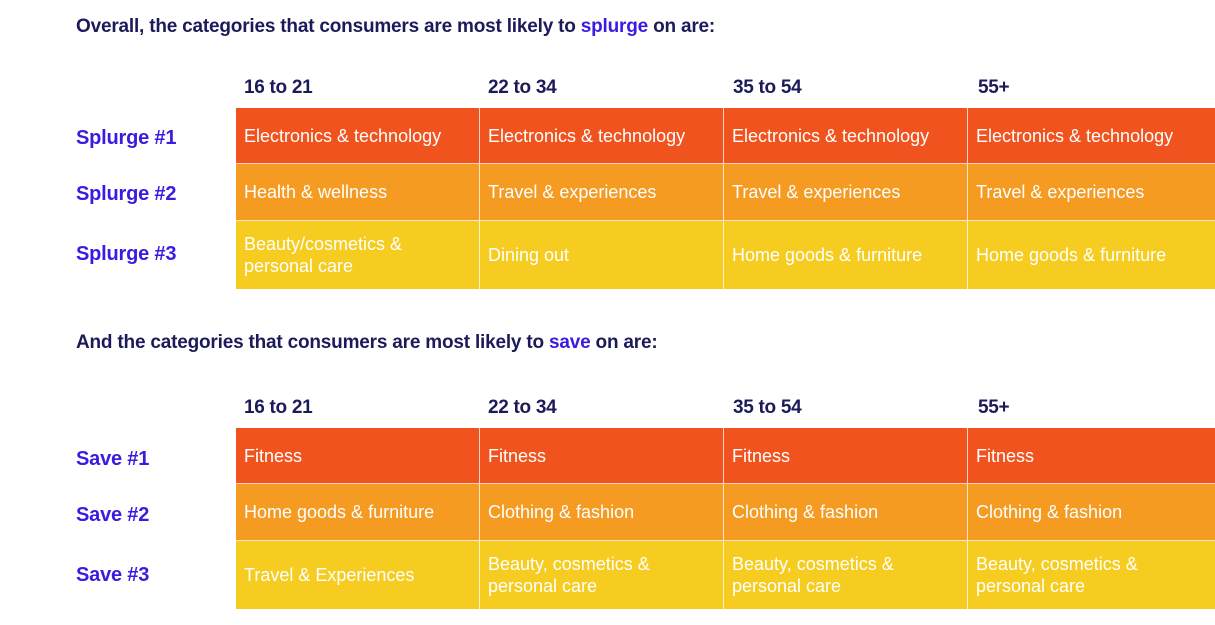 Image resolution: width=1215 pixels, height=625 pixels. I want to click on save-heading-accent: save, so click(569, 342).